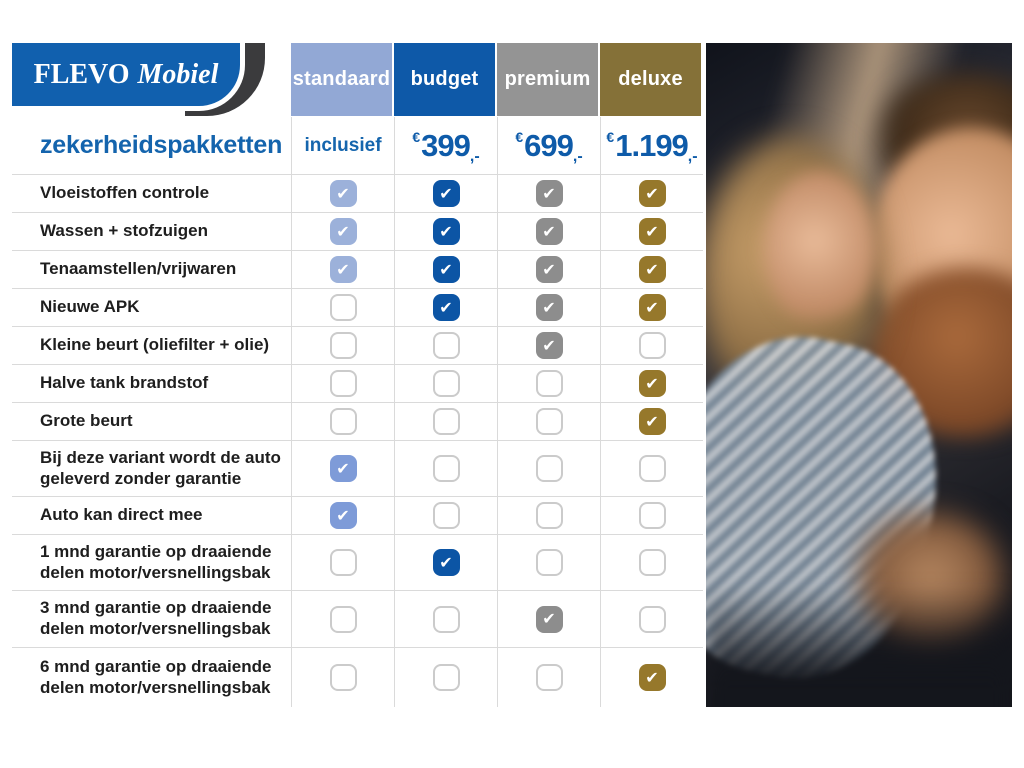 This screenshot has height=768, width=1024. What do you see at coordinates (128, 77) in the screenshot?
I see `logo-plate: FLEVO Mobiel` at bounding box center [128, 77].